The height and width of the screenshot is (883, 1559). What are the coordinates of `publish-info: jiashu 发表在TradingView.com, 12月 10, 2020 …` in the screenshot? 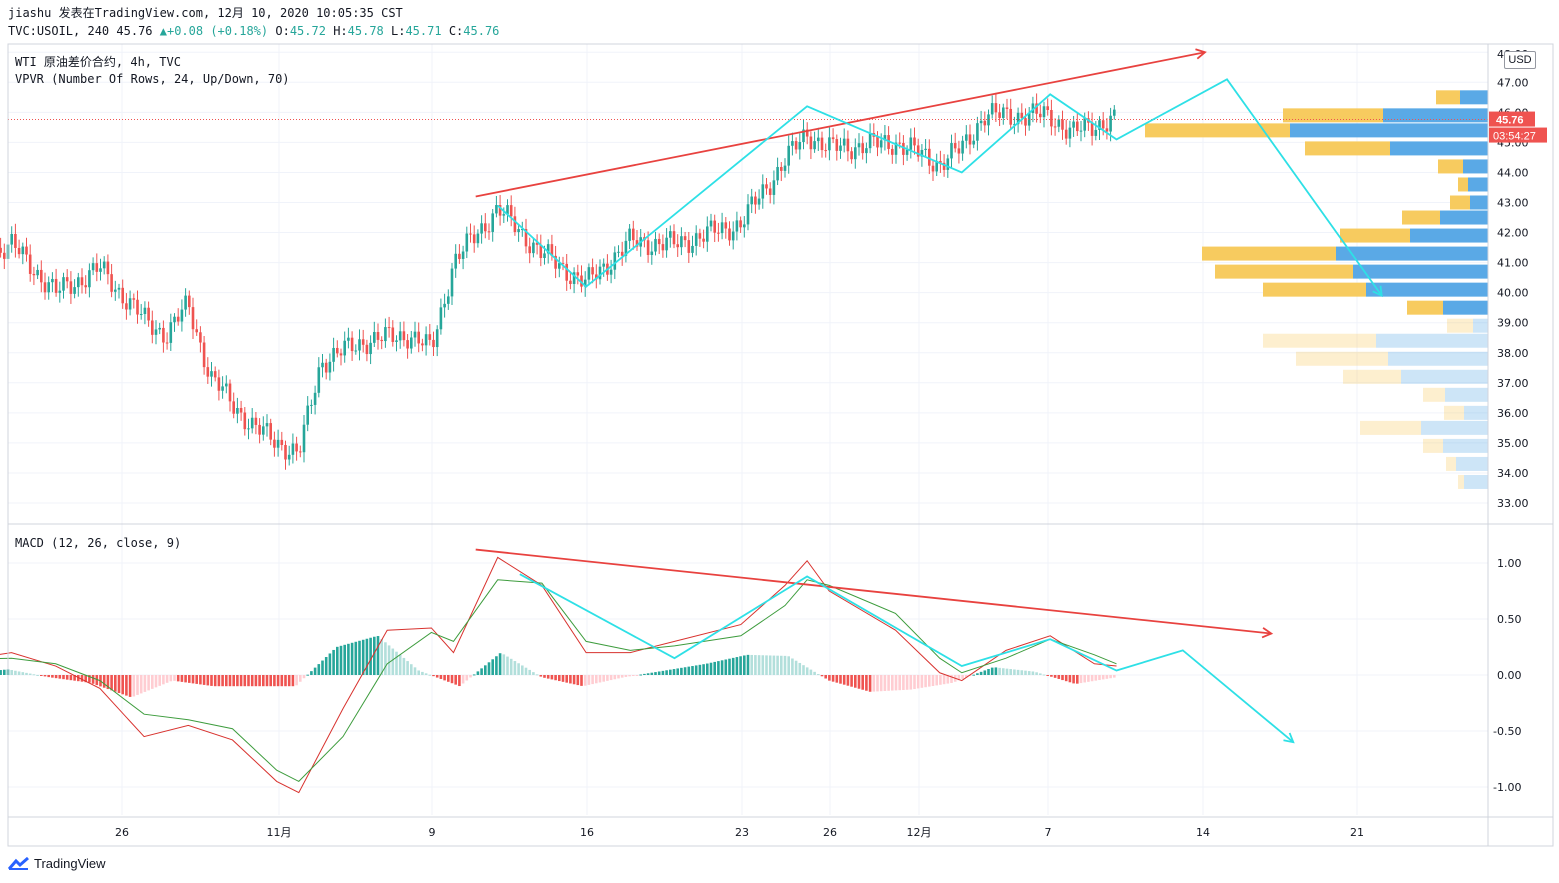 It's located at (205, 13).